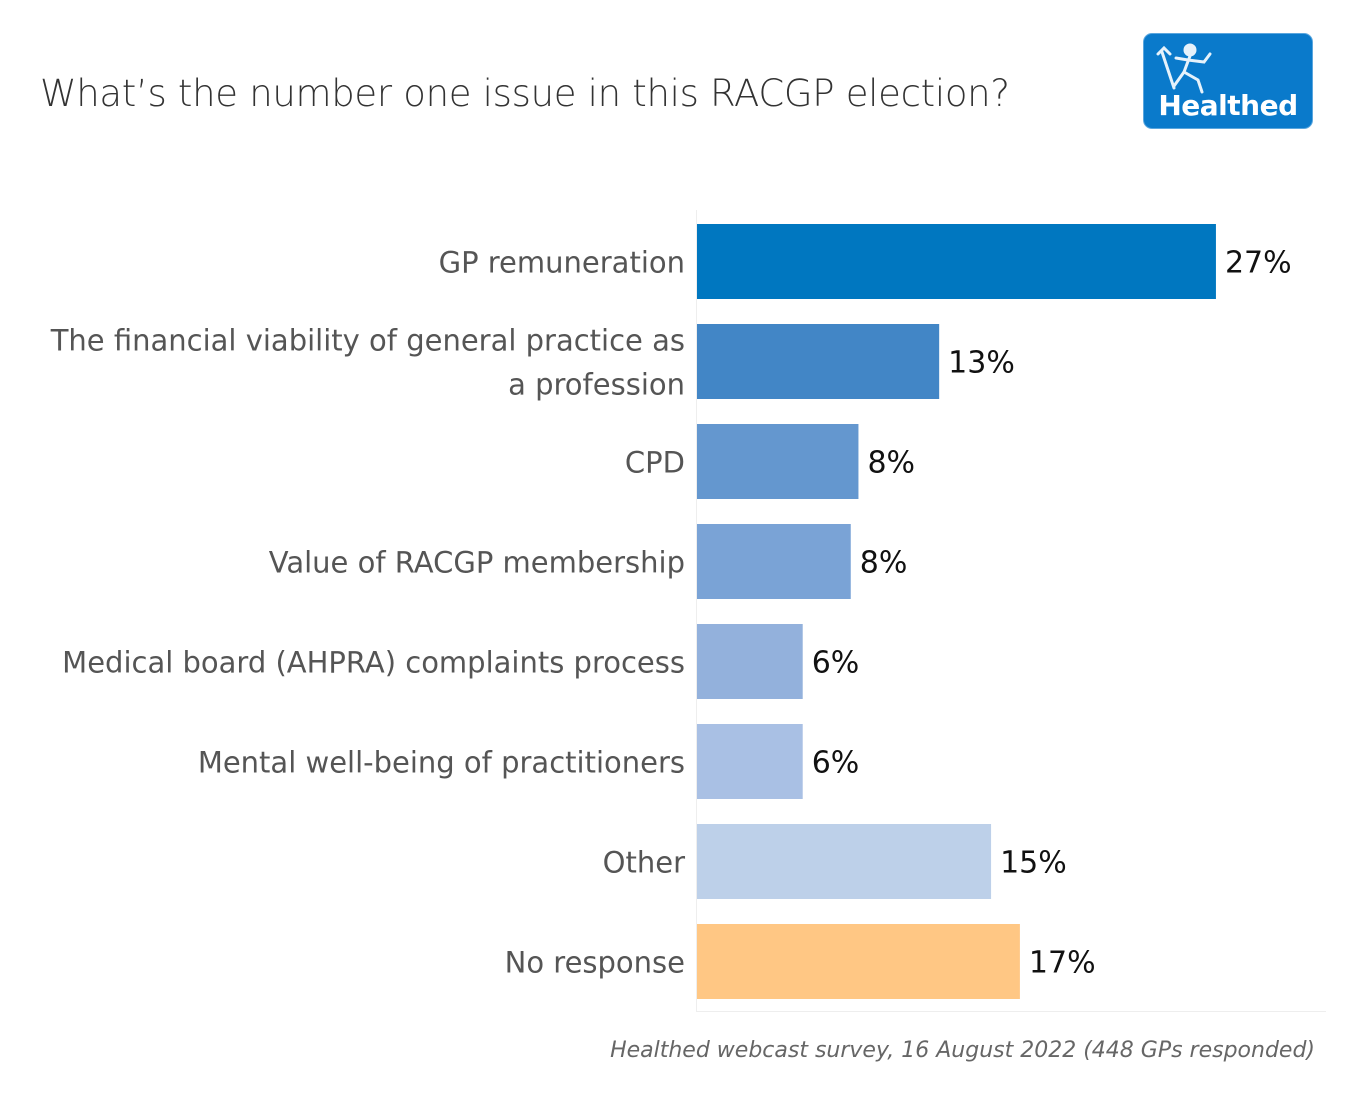  What do you see at coordinates (1062, 963) in the screenshot?
I see `data-label: 17%` at bounding box center [1062, 963].